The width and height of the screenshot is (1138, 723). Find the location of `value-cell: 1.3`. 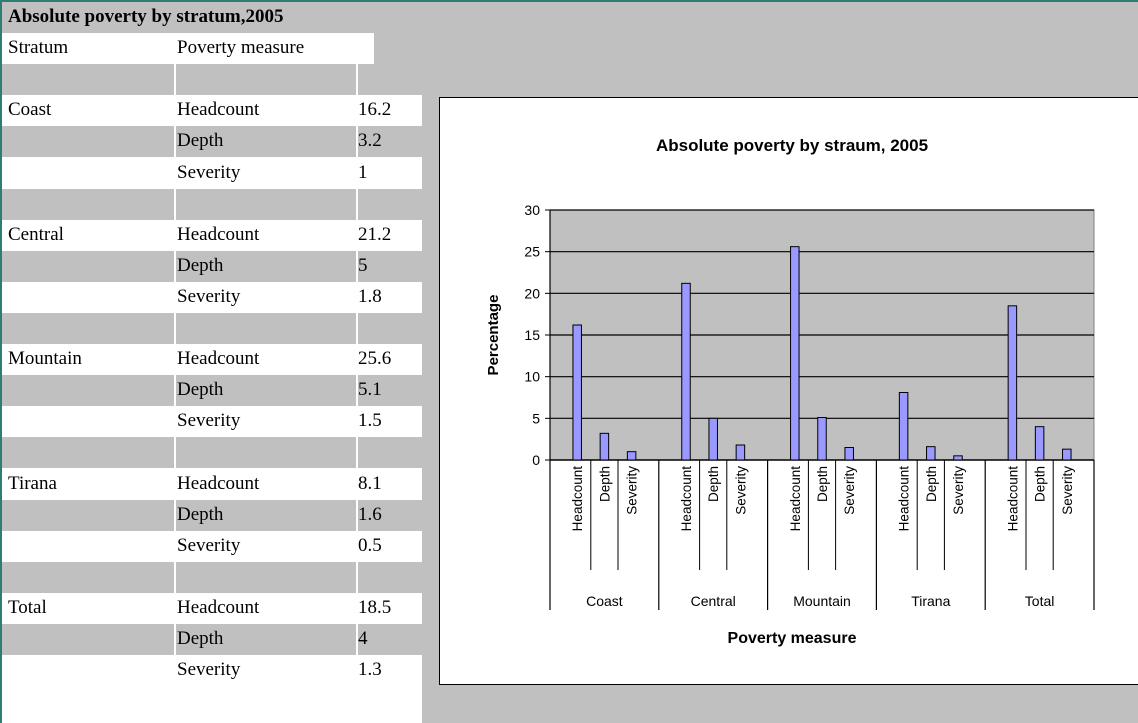

value-cell: 1.3 is located at coordinates (370, 669).